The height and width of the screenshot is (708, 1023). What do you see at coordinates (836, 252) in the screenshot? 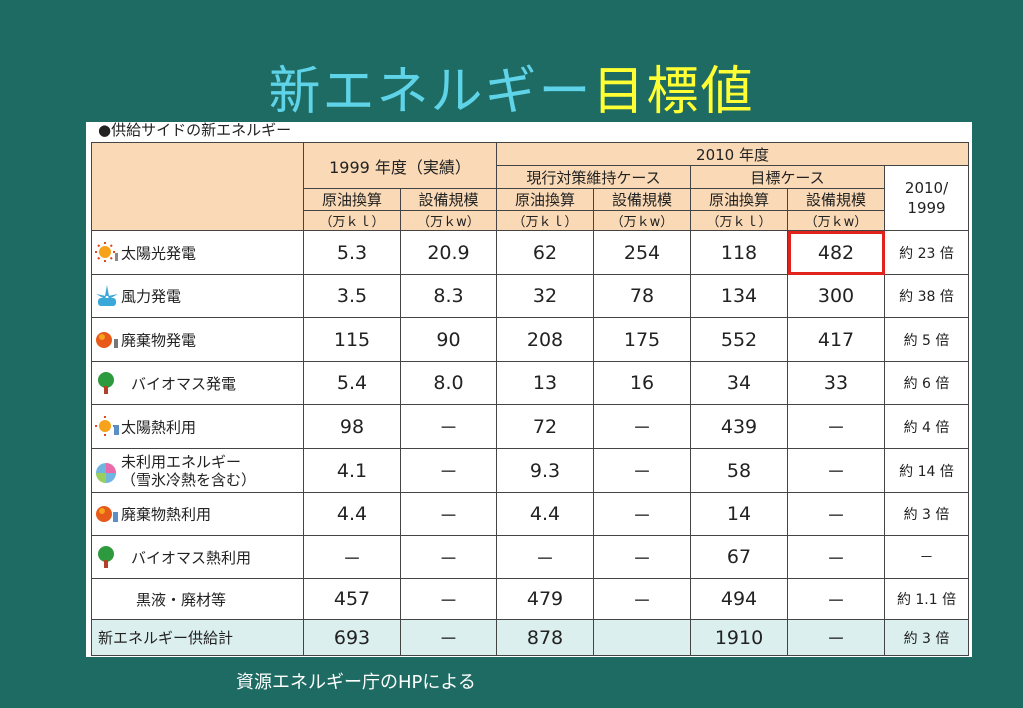
I see `highlighted-cell: 482` at bounding box center [836, 252].